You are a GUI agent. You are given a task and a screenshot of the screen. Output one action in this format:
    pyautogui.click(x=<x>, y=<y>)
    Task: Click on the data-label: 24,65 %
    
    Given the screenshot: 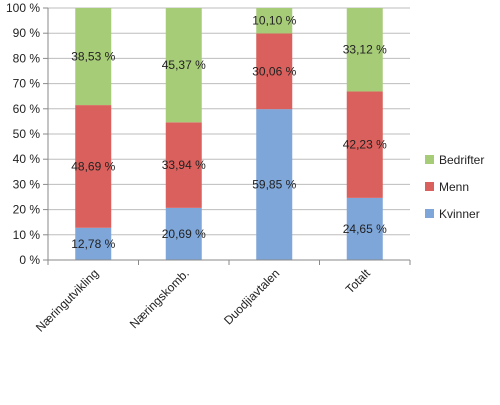 What is the action you would take?
    pyautogui.click(x=365, y=229)
    